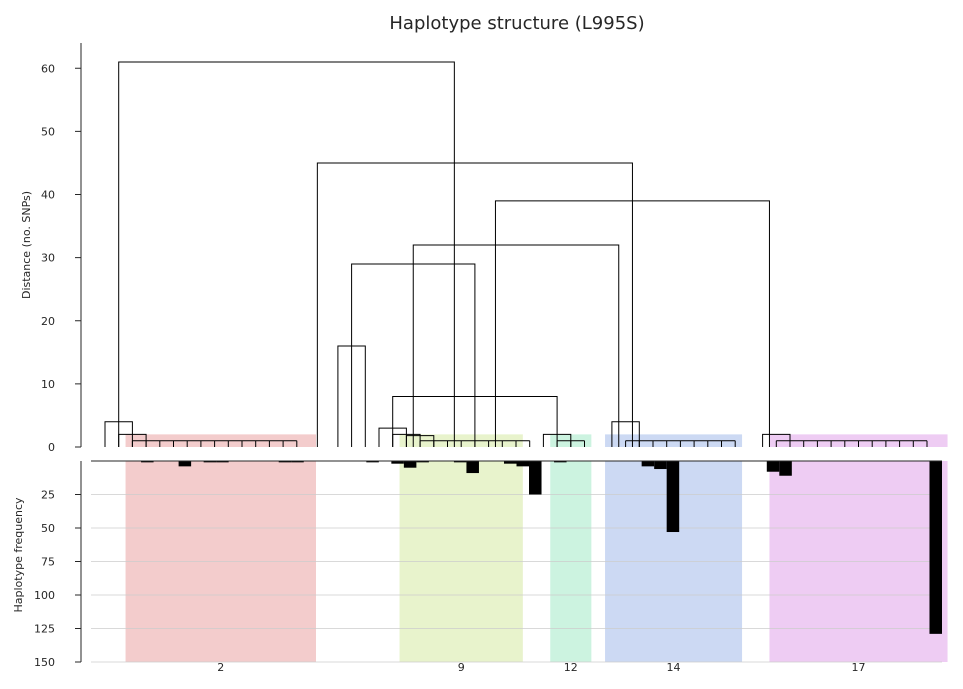  What do you see at coordinates (674, 667) in the screenshot?
I see `cluster-label-14: 14` at bounding box center [674, 667].